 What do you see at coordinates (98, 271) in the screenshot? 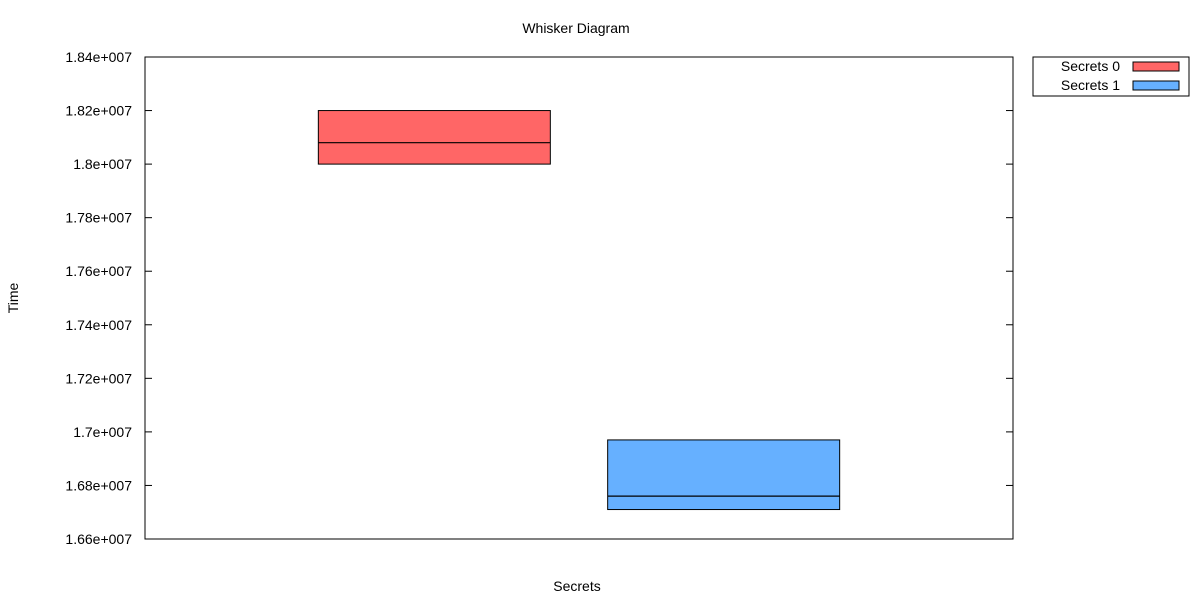
I see `y-tick-label: 1.76e+007` at bounding box center [98, 271].